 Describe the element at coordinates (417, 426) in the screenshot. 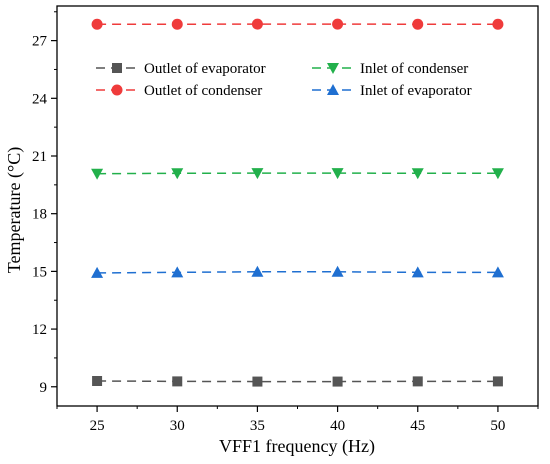

I see `x-tick-label: 45` at that location.